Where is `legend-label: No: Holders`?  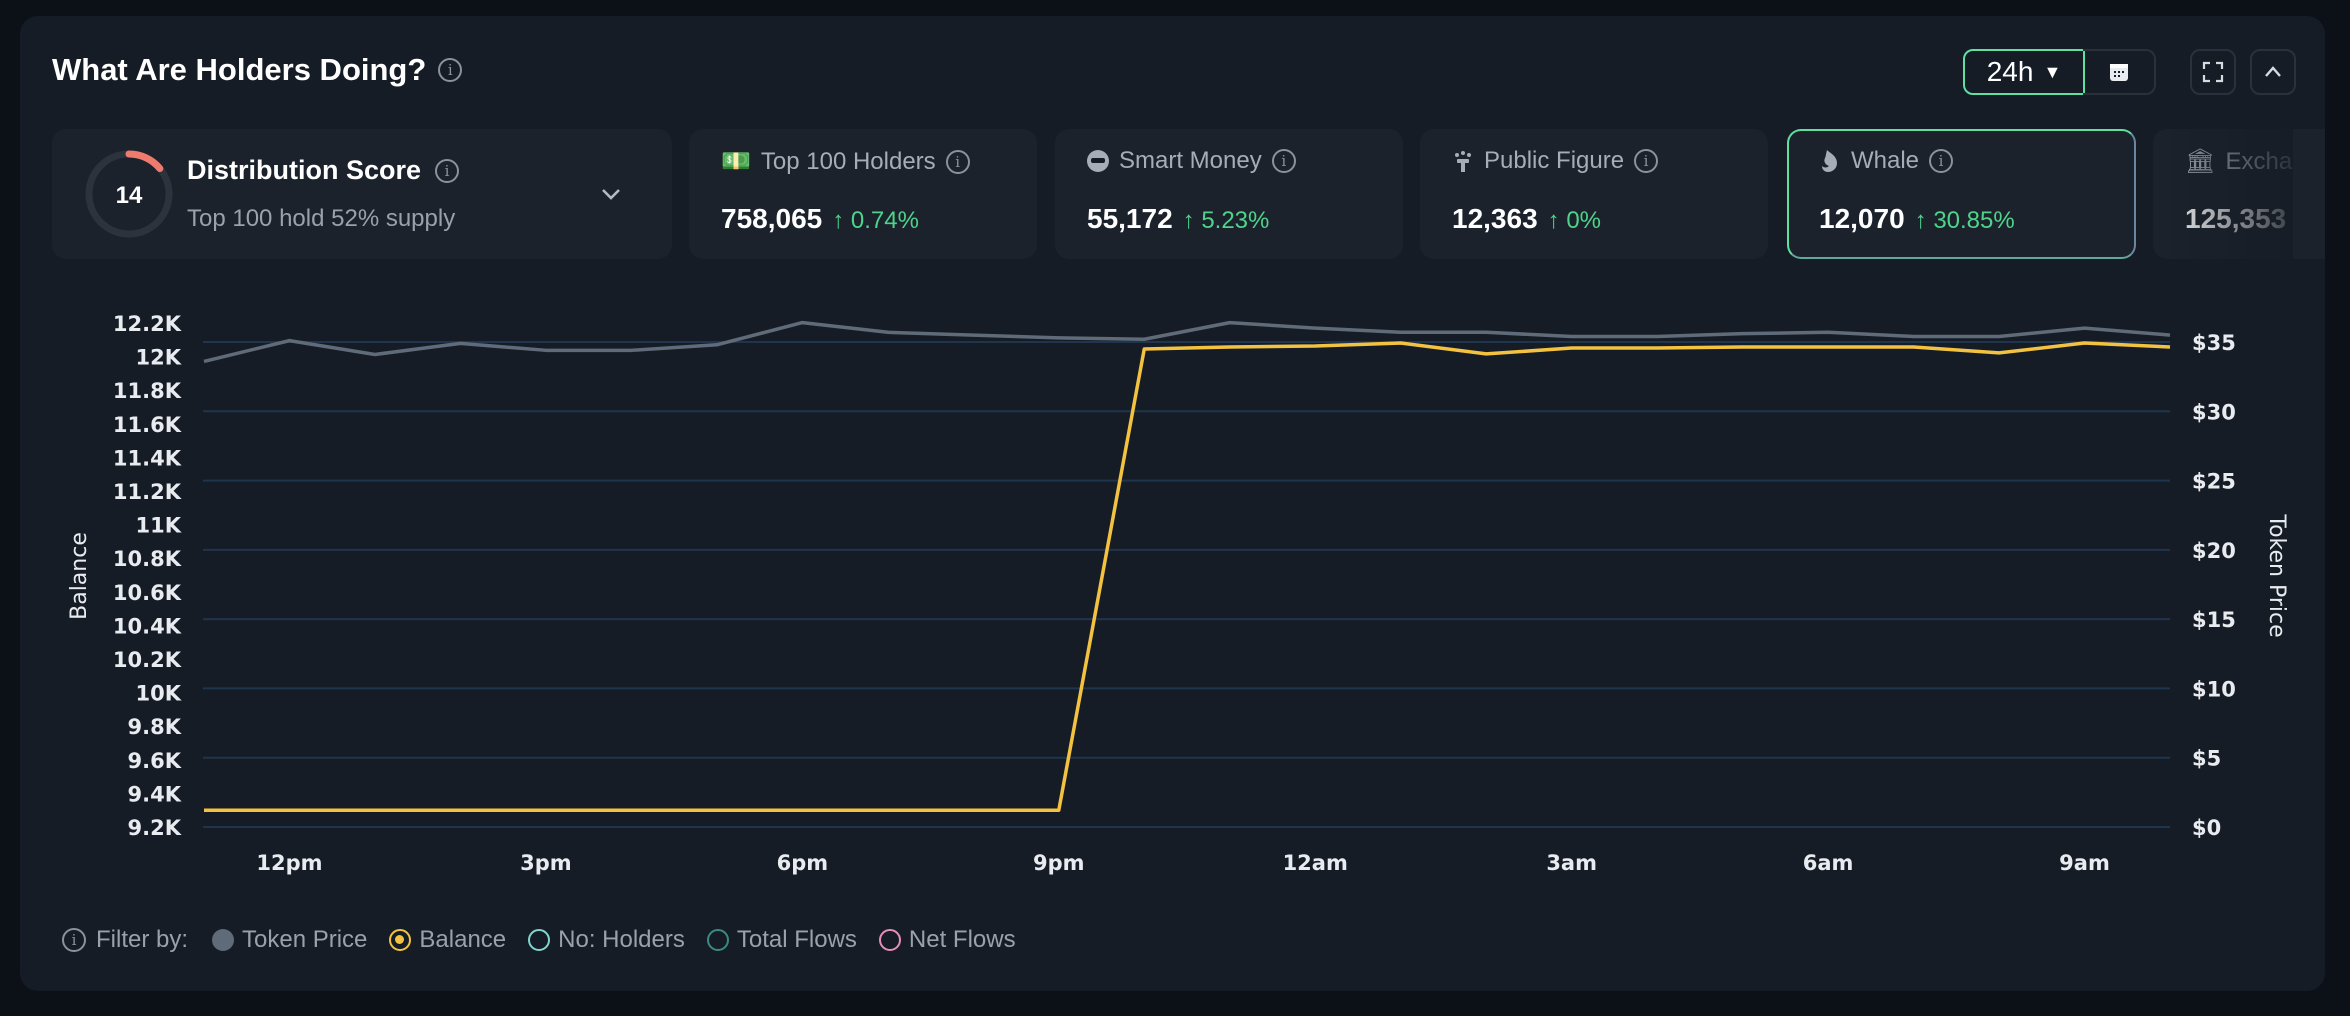 legend-label: No: Holders is located at coordinates (621, 939).